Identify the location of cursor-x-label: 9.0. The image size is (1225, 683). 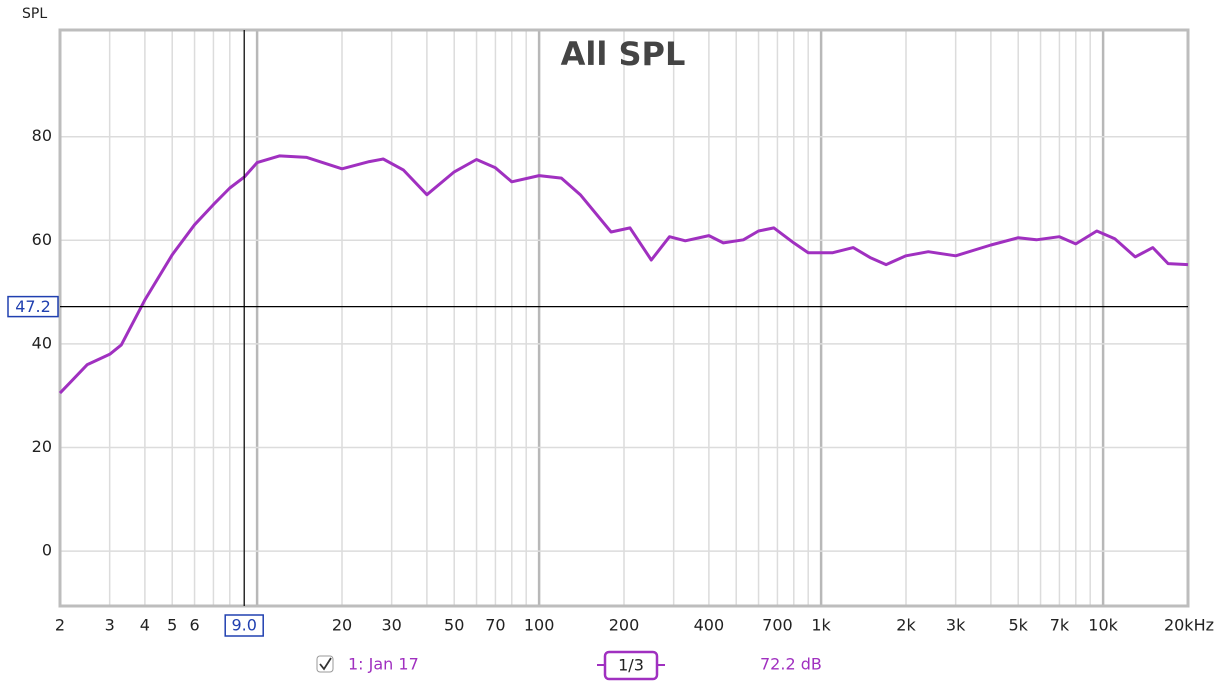
(243, 625).